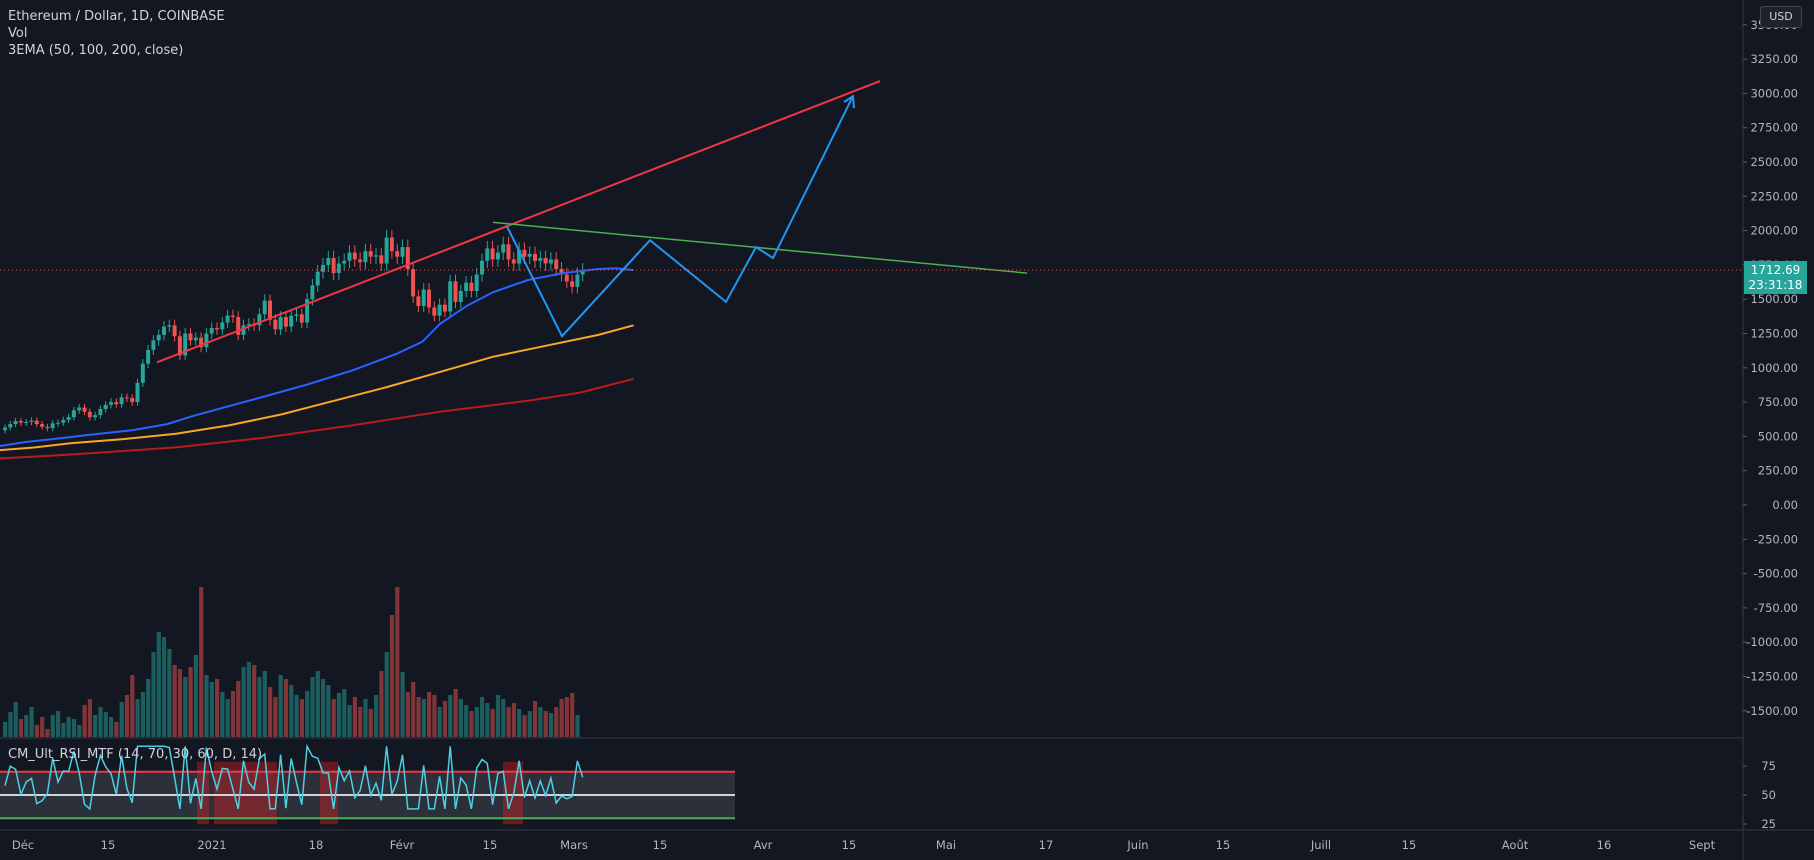 The image size is (1814, 860). What do you see at coordinates (316, 845) in the screenshot?
I see `time-tick-label: 18` at bounding box center [316, 845].